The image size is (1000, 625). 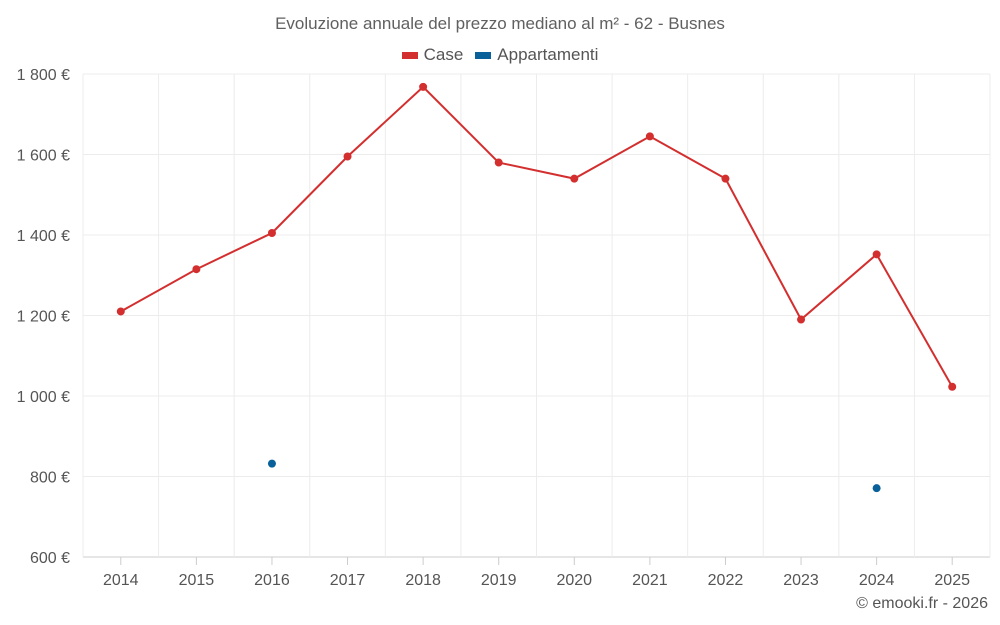 What do you see at coordinates (272, 580) in the screenshot?
I see `x-tick-label: 2016` at bounding box center [272, 580].